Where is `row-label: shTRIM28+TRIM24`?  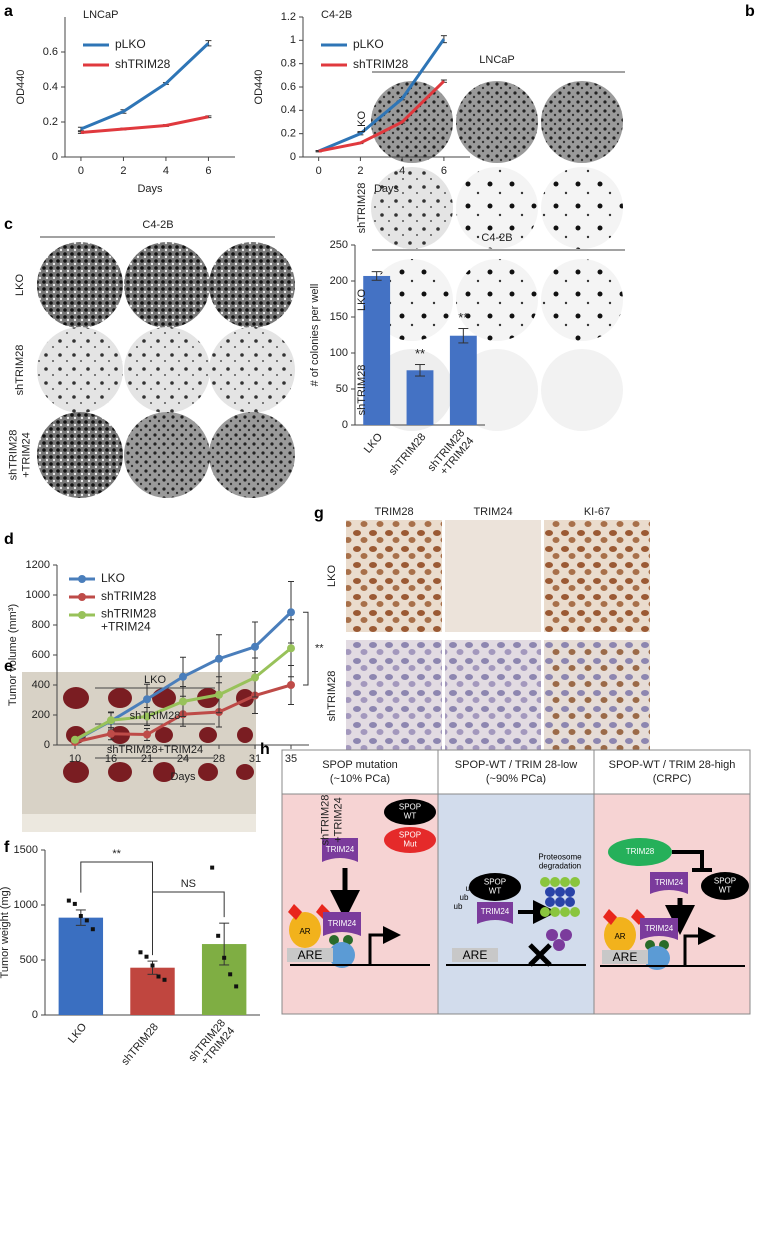 row-label: shTRIM28+TRIM24 is located at coordinates (331, 820).